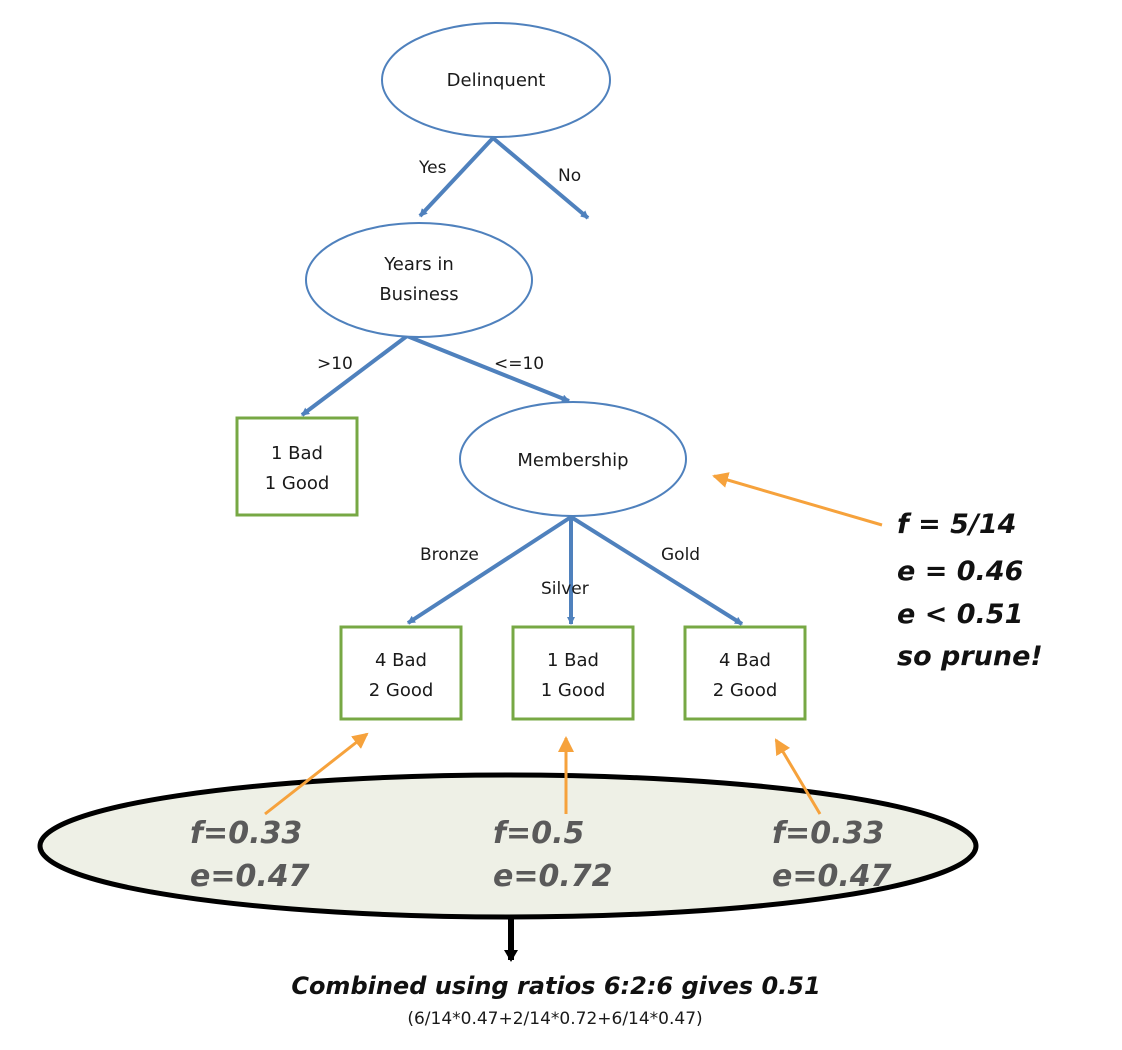 The width and height of the screenshot is (1122, 1050). Describe the element at coordinates (745, 673) in the screenshot. I see `leaf-gold: 4 Bad 2 Good` at that location.